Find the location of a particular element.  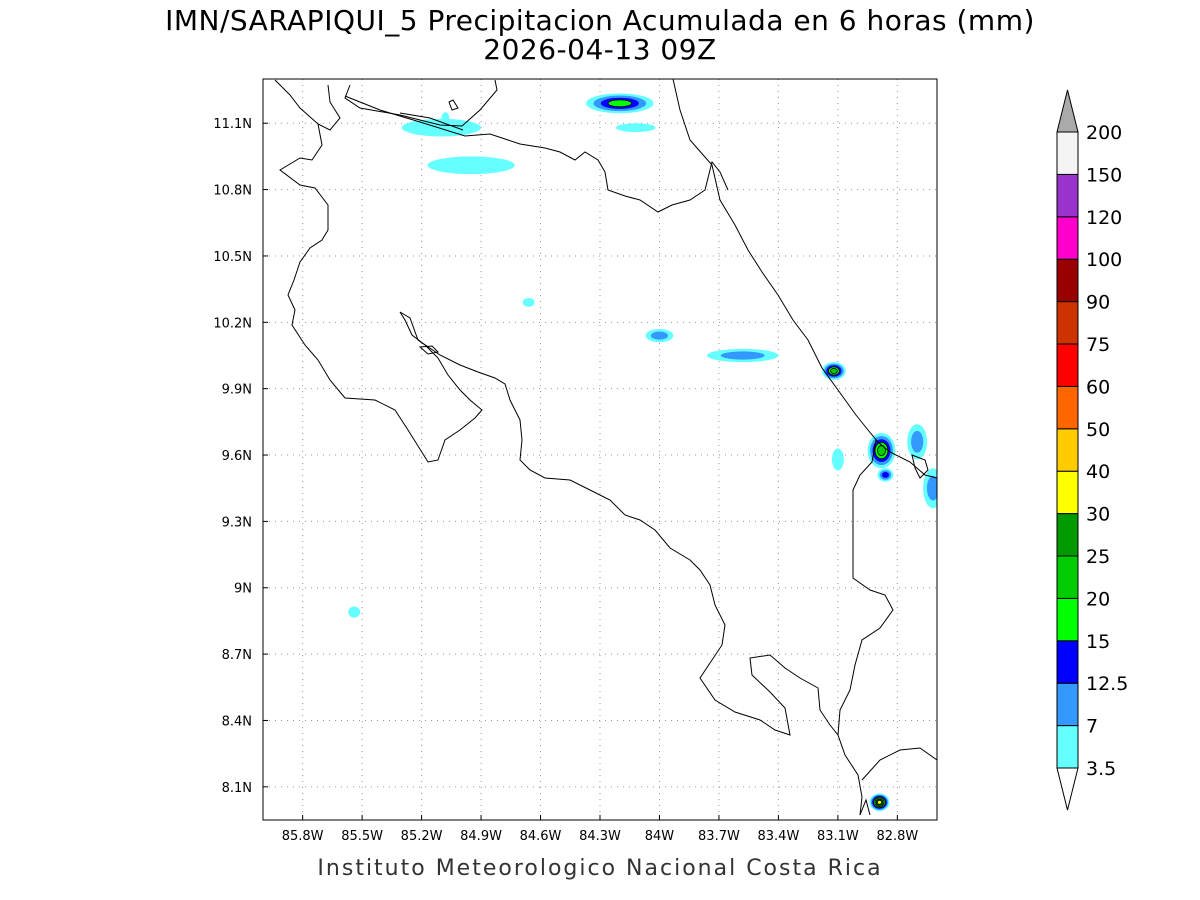

lon-tick-label: 85.8W is located at coordinates (303, 836).